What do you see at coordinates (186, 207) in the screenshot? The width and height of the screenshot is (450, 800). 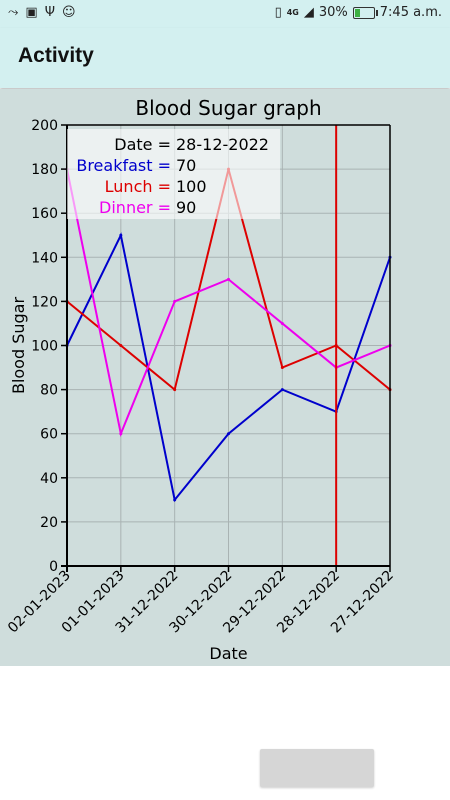 I see `tooltip-dinner-value: 90` at bounding box center [186, 207].